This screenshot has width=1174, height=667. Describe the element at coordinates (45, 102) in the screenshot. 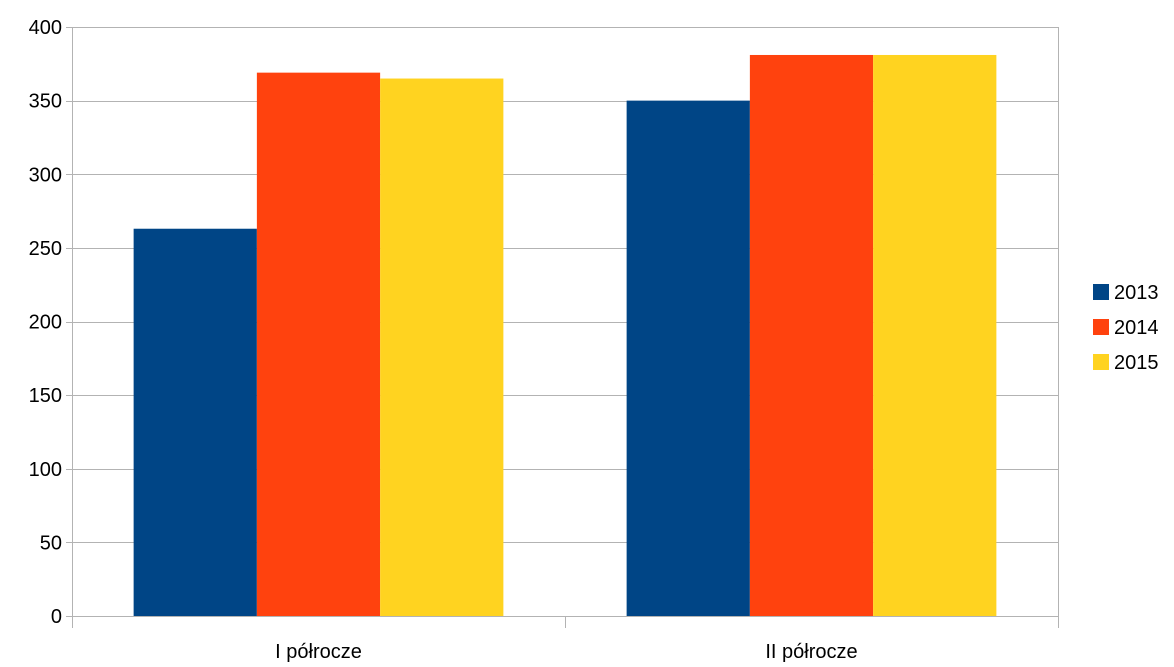

I see `y-tick-label: 350` at that location.